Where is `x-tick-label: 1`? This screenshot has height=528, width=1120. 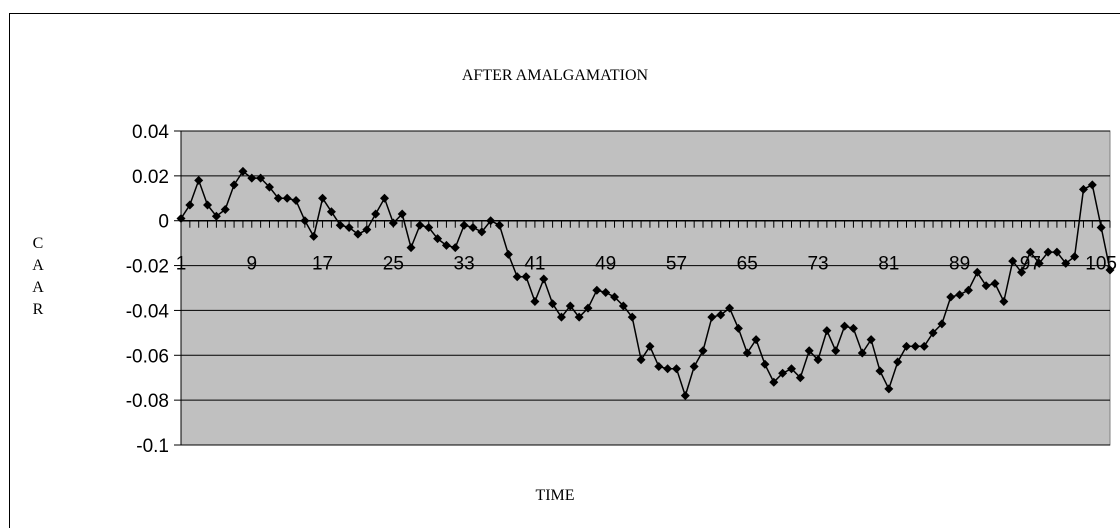
x-tick-label: 1 is located at coordinates (181, 264).